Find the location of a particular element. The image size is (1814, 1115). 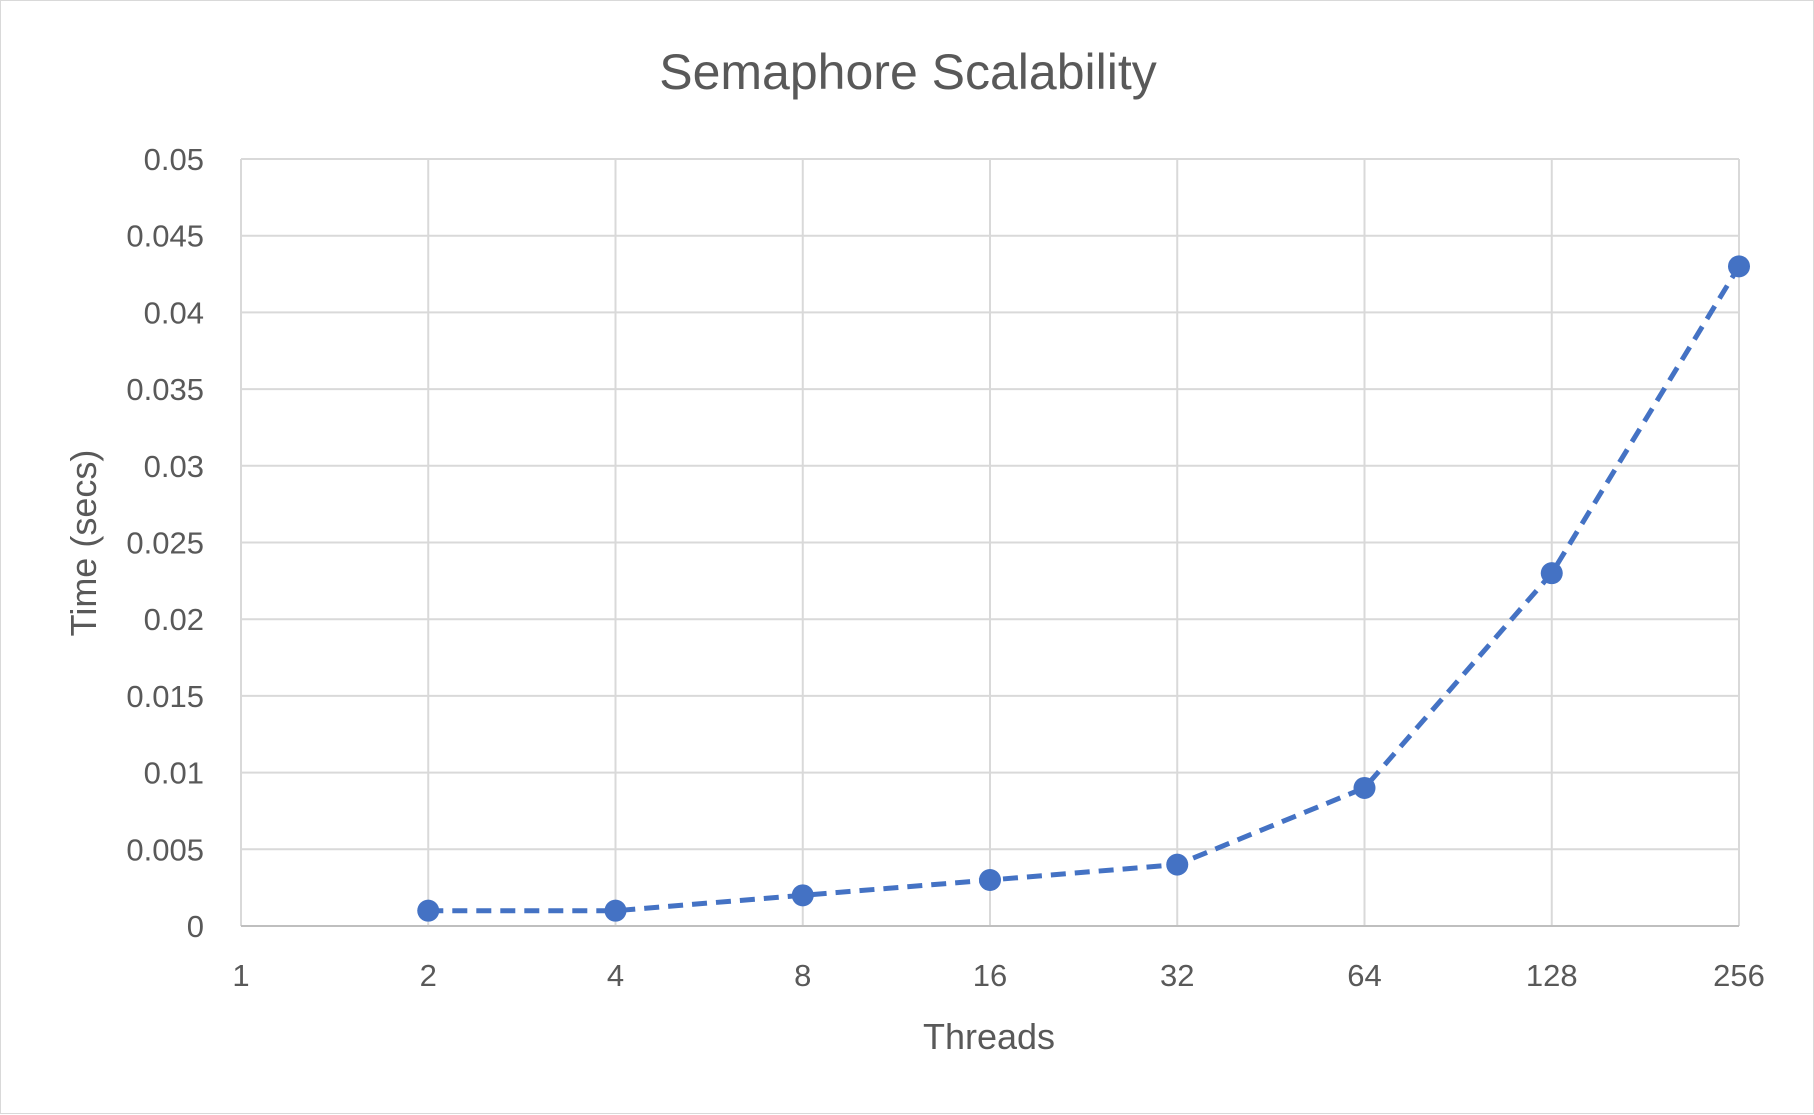

y-tick-label: 0.045 is located at coordinates (165, 236).